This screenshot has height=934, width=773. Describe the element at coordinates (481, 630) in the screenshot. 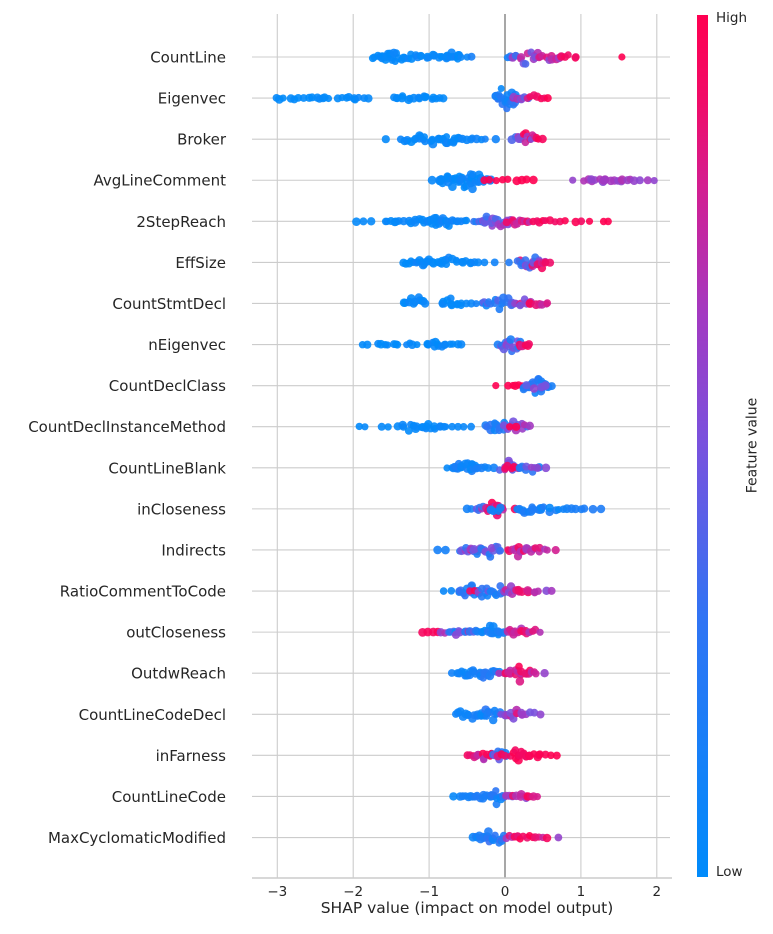

I see `points-outCloseness` at that location.